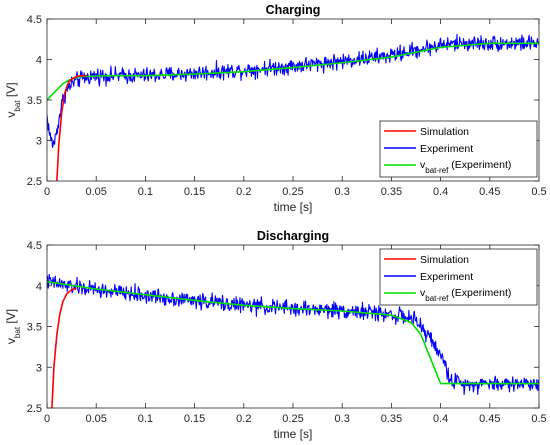  What do you see at coordinates (293, 10) in the screenshot?
I see `chart-title: Charging` at bounding box center [293, 10].